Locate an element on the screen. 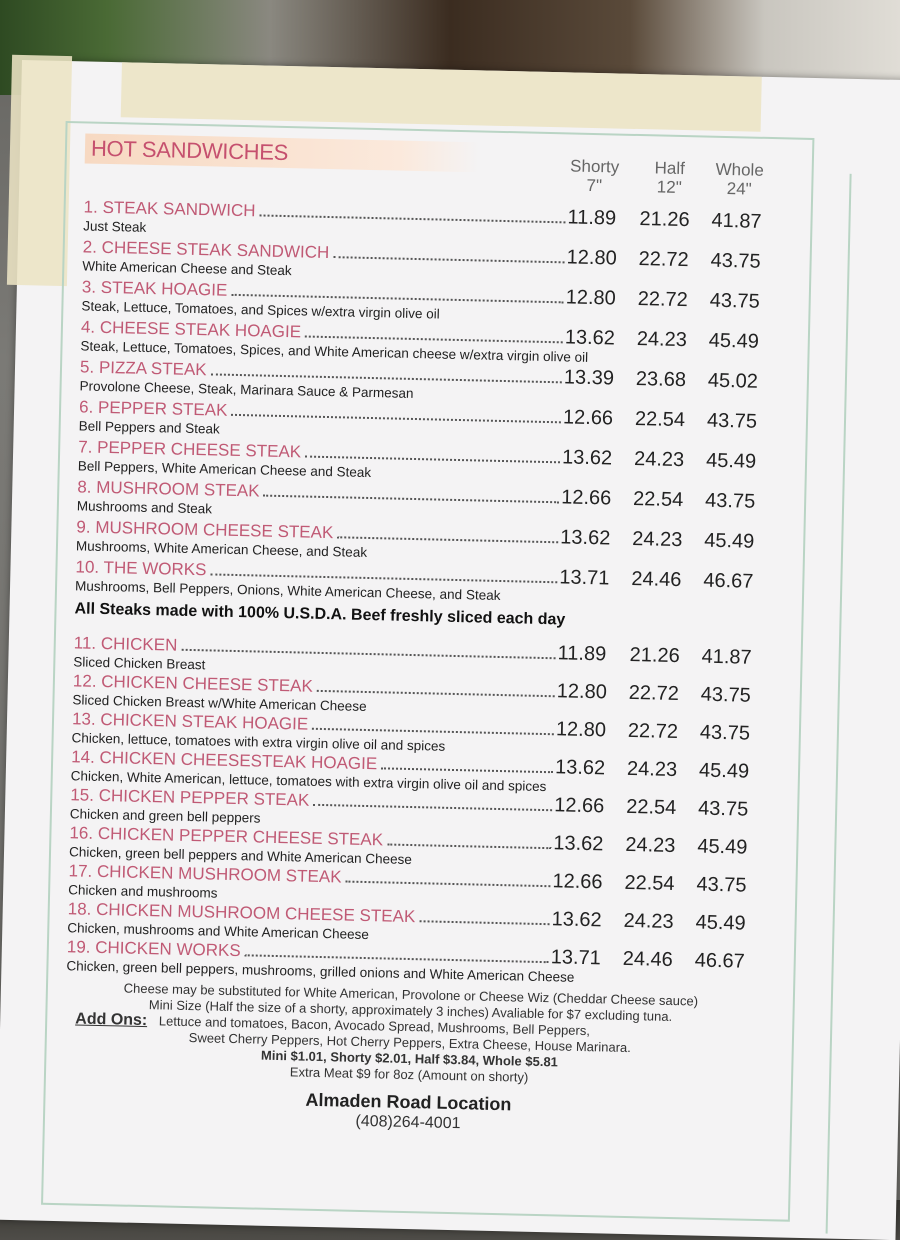 This screenshot has width=900, height=1240. price-whole: 45.02 is located at coordinates (733, 381).